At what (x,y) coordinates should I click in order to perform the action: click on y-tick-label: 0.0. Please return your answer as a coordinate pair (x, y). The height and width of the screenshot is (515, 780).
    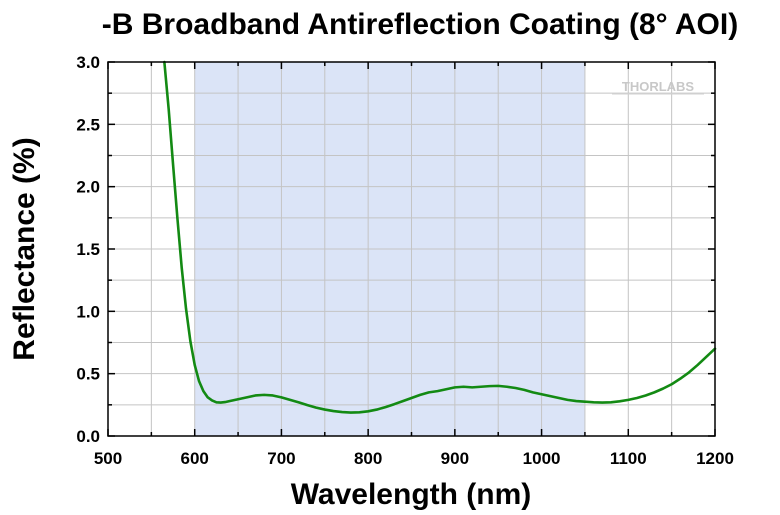
    Looking at the image, I should click on (88, 436).